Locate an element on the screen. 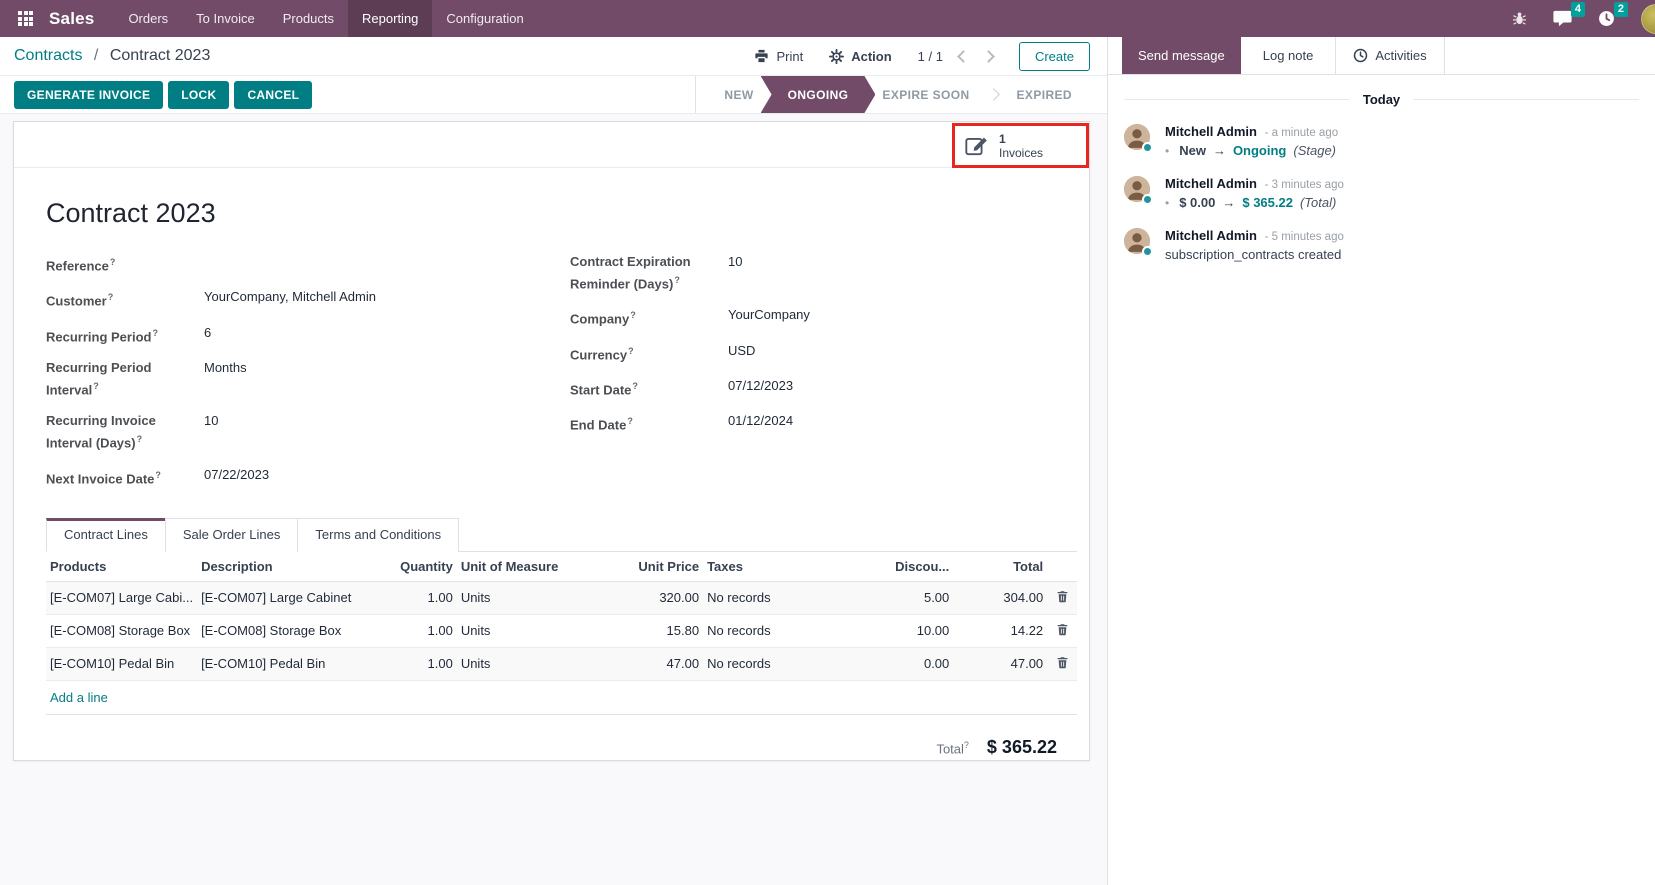 This screenshot has height=885, width=1655. col-unit-of-measure: Unit of Measure is located at coordinates (533, 566).